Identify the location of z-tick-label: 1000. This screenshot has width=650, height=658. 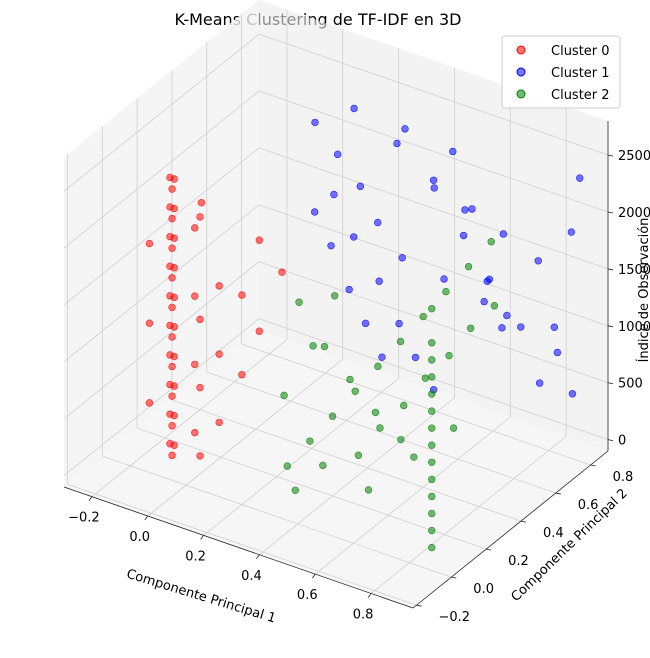
(634, 327).